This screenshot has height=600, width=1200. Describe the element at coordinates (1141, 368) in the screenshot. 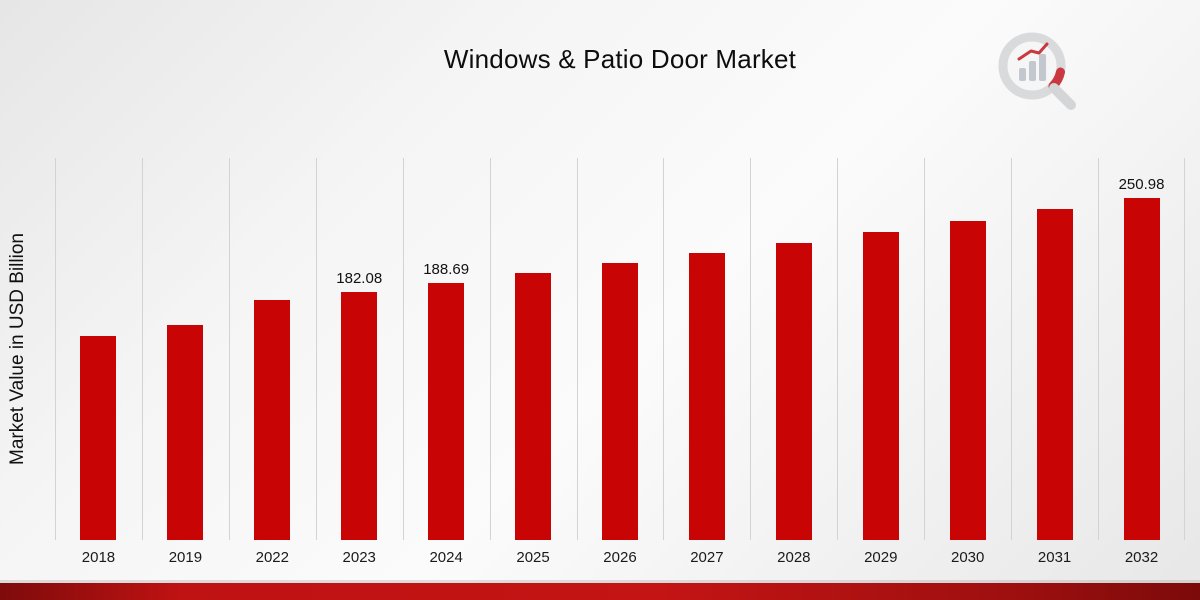

I see `bar-2032` at that location.